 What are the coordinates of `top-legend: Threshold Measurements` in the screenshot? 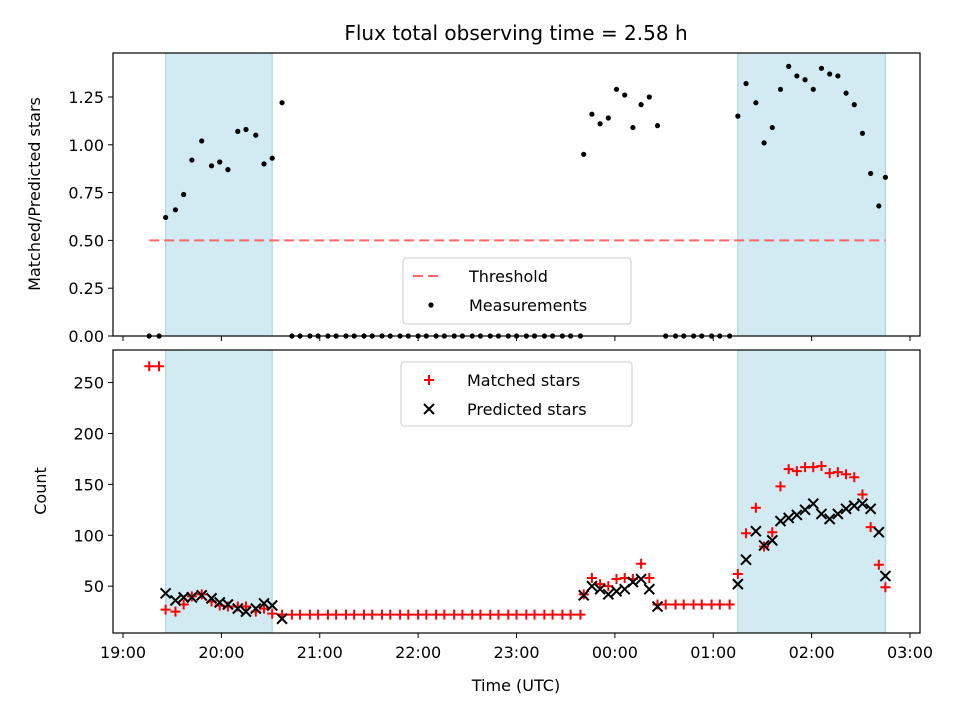 It's located at (517, 291).